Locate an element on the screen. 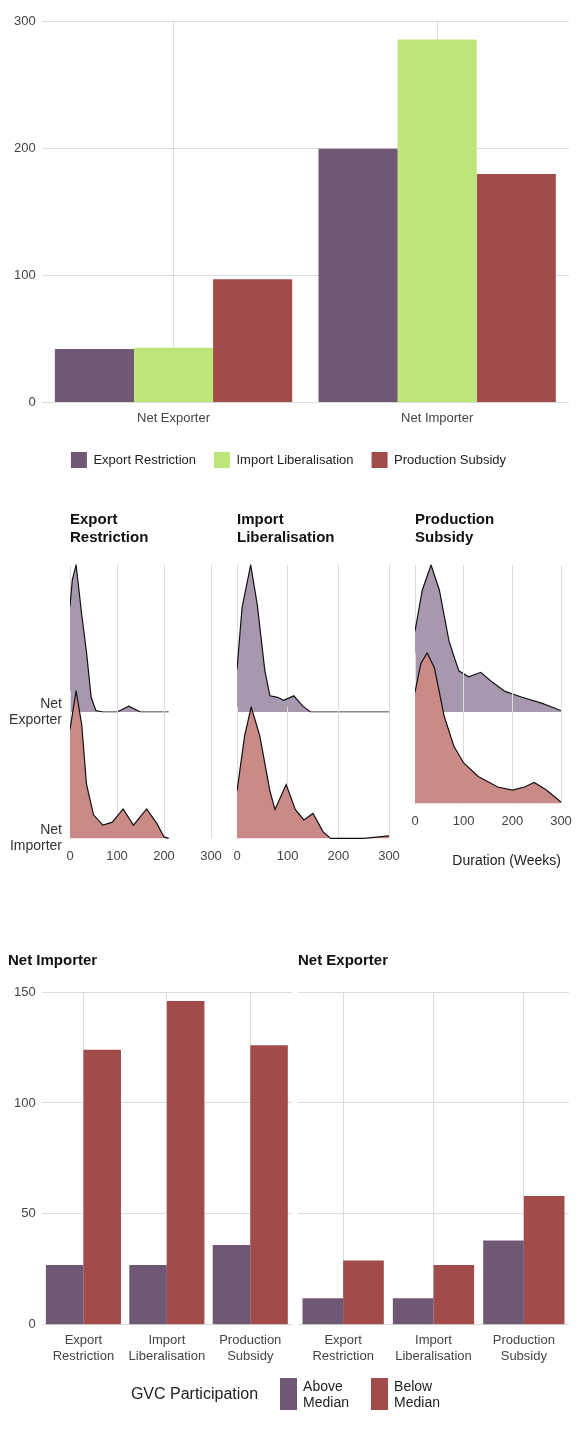 Image resolution: width=581 pixels, height=1438 pixels. legend-label: Import Liberalisation is located at coordinates (295, 459).